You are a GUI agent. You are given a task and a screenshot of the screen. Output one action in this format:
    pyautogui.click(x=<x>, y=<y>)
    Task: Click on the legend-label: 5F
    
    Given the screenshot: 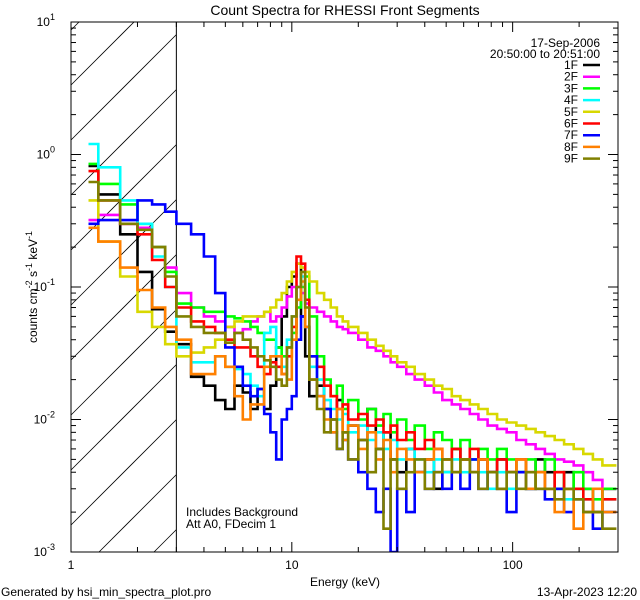 What is the action you would take?
    pyautogui.click(x=571, y=112)
    